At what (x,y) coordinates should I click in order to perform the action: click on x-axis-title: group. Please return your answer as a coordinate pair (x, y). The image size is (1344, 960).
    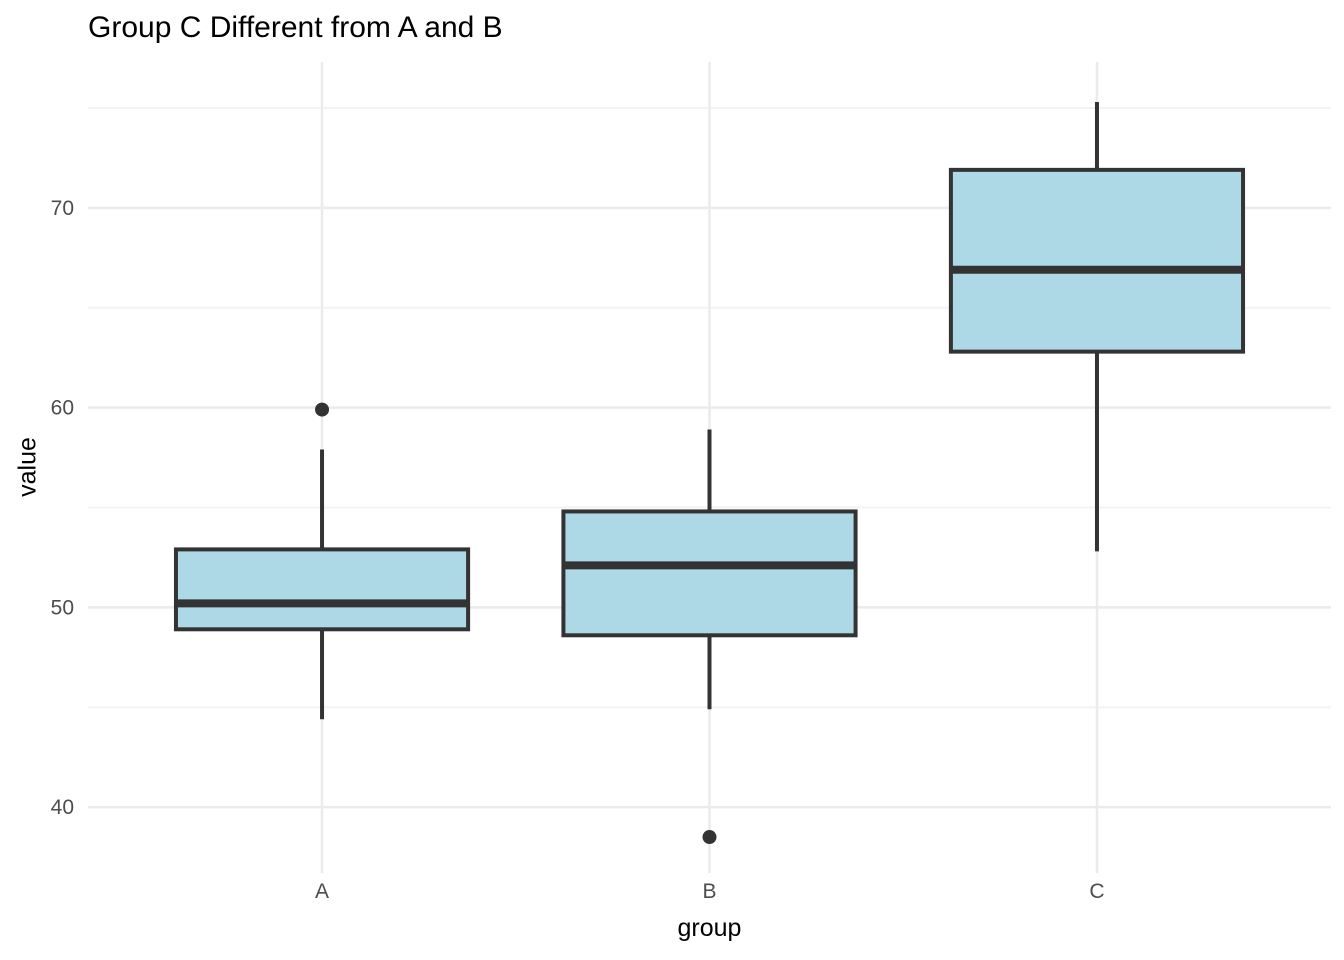
    Looking at the image, I should click on (709, 928).